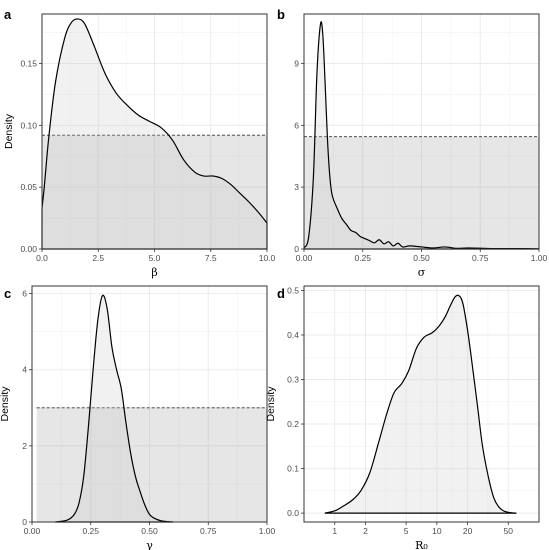 The image size is (549, 550). Describe the element at coordinates (365, 531) in the screenshot. I see `x-tick-label: 2` at that location.